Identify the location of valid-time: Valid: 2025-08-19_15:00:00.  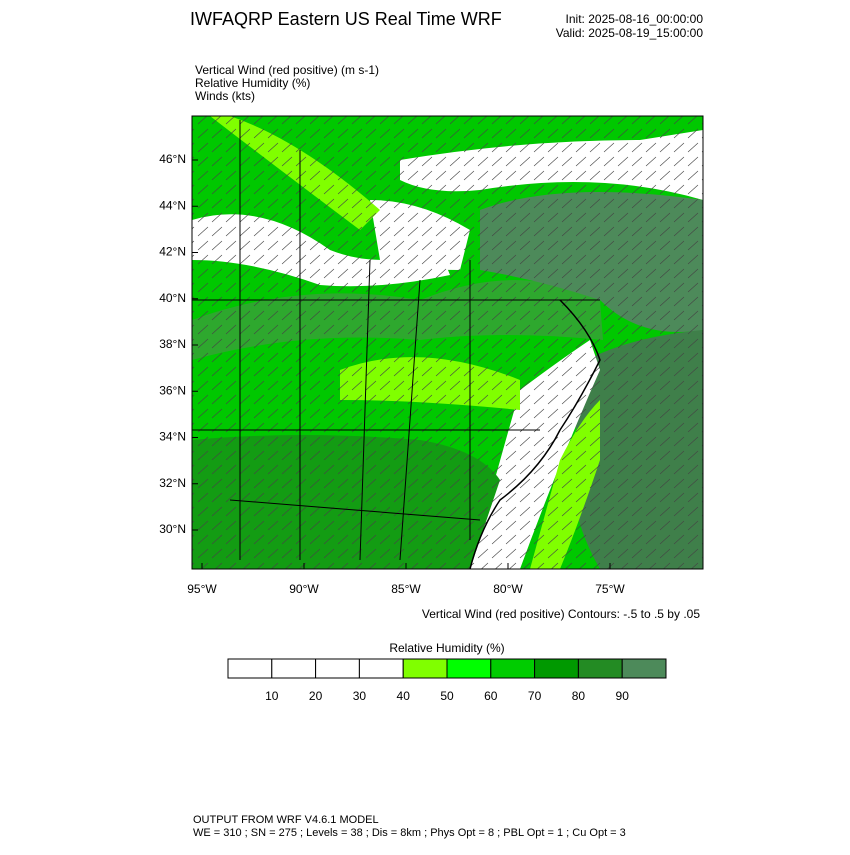
(630, 33).